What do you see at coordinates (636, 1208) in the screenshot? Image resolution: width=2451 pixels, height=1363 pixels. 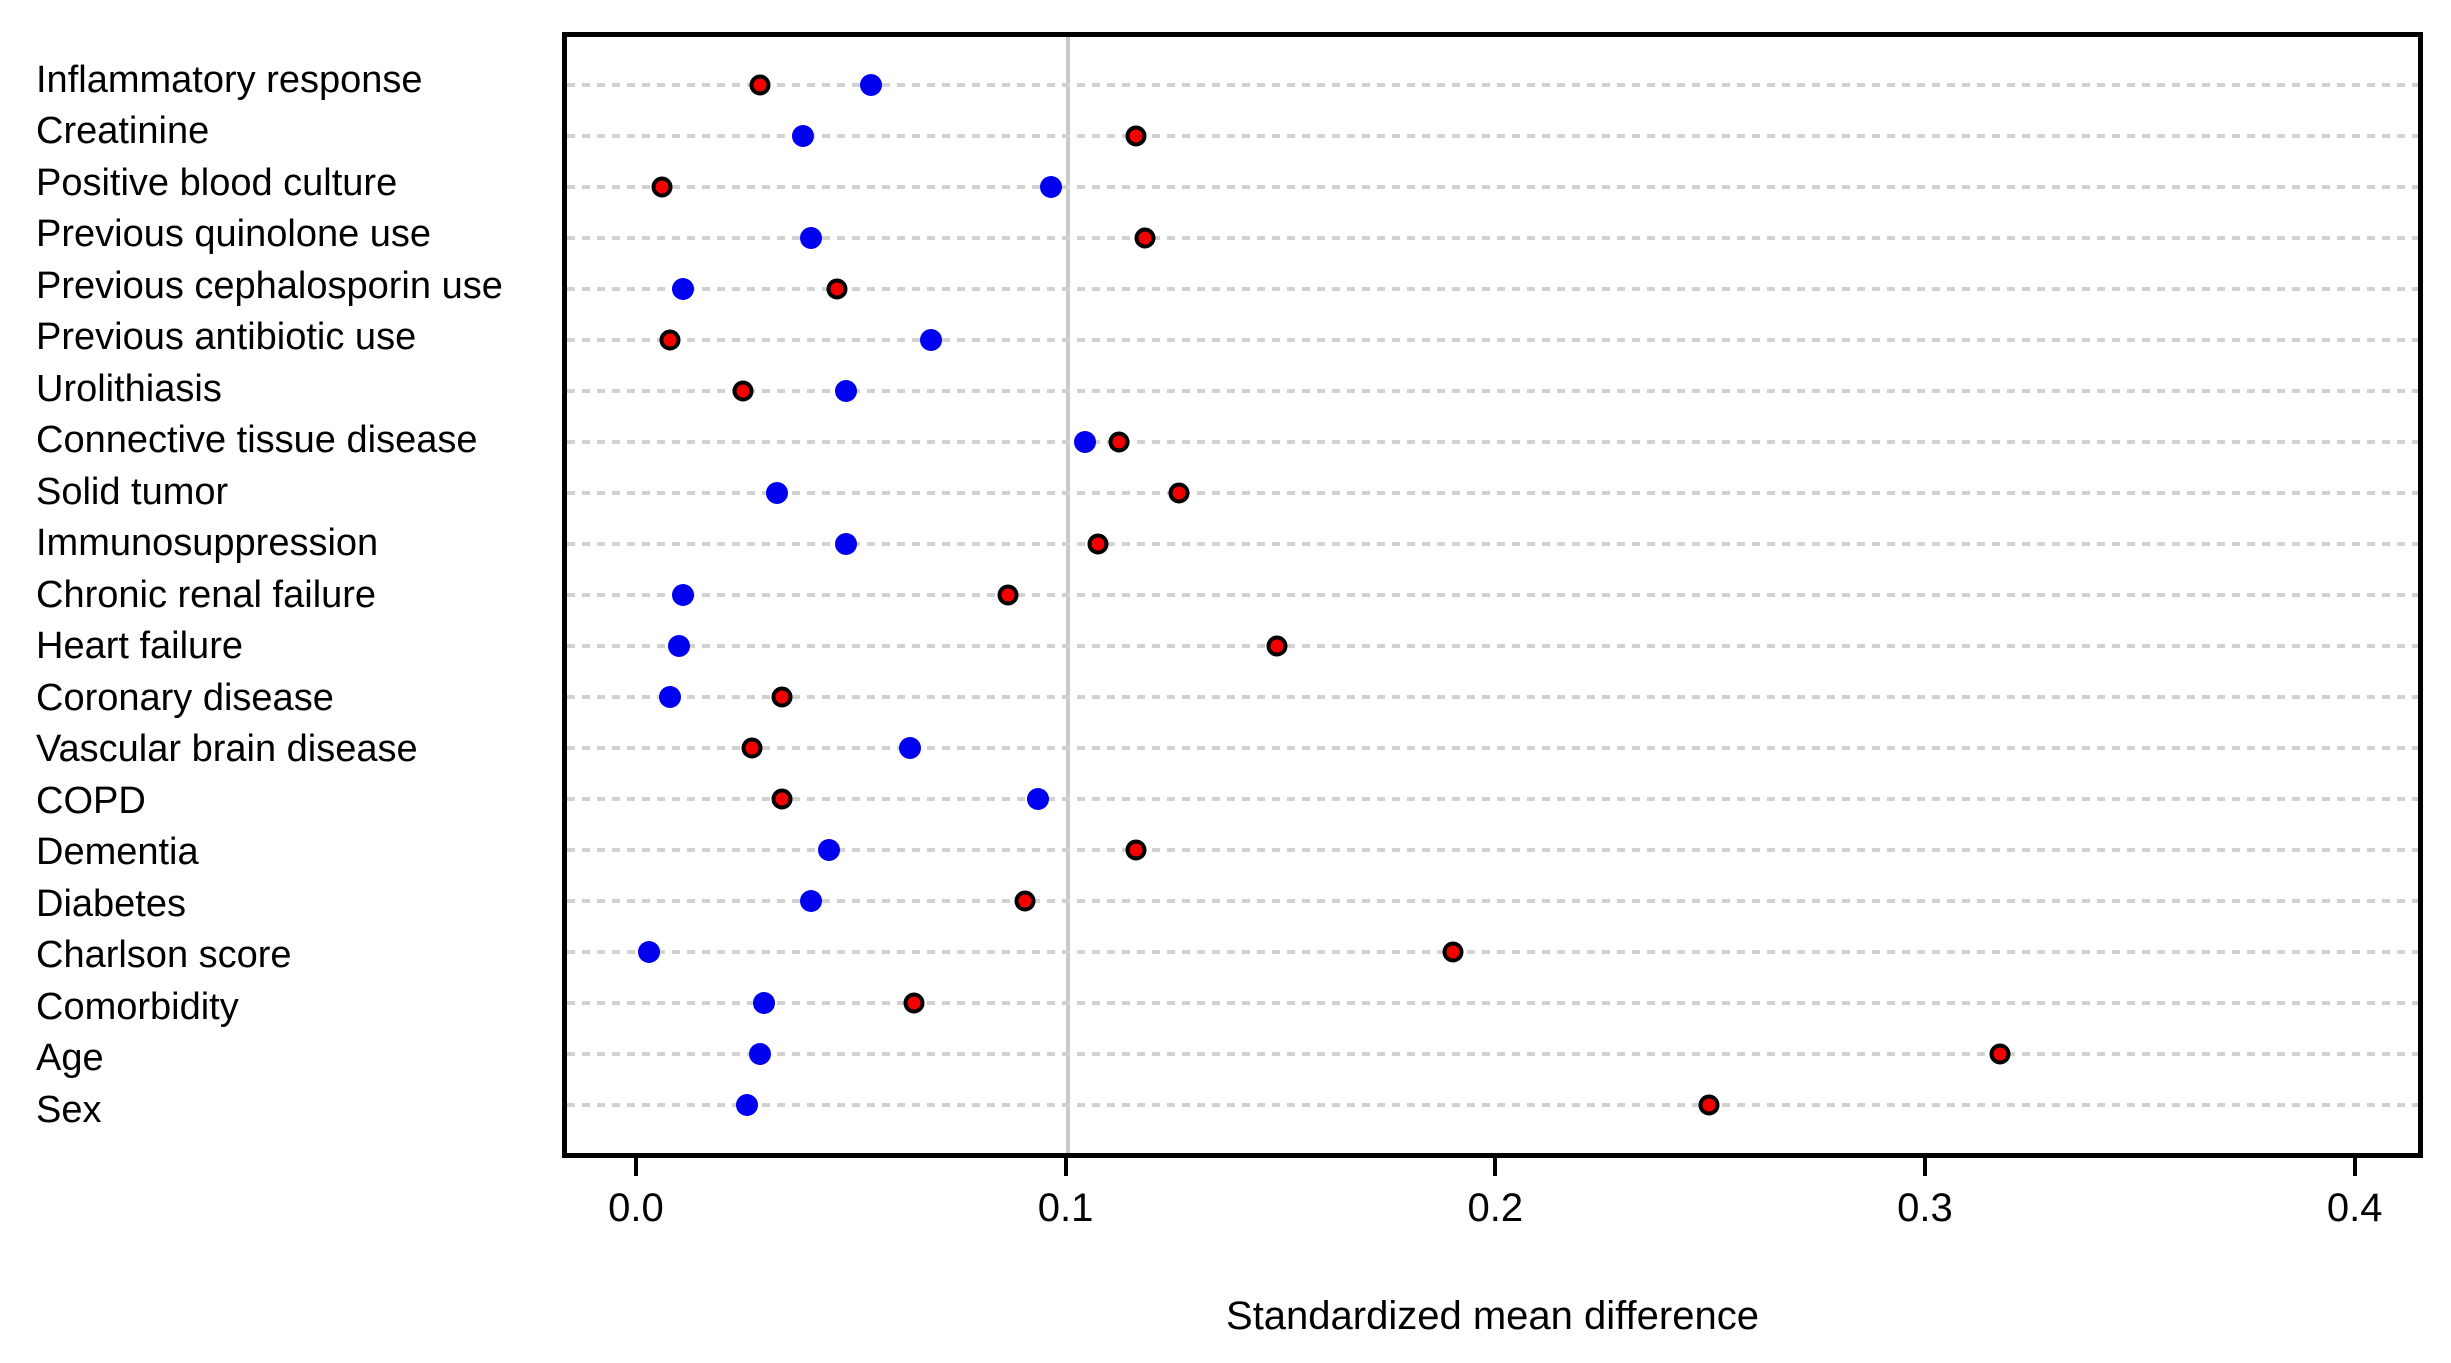 I see `x-axis-tick-label: 0.0` at bounding box center [636, 1208].